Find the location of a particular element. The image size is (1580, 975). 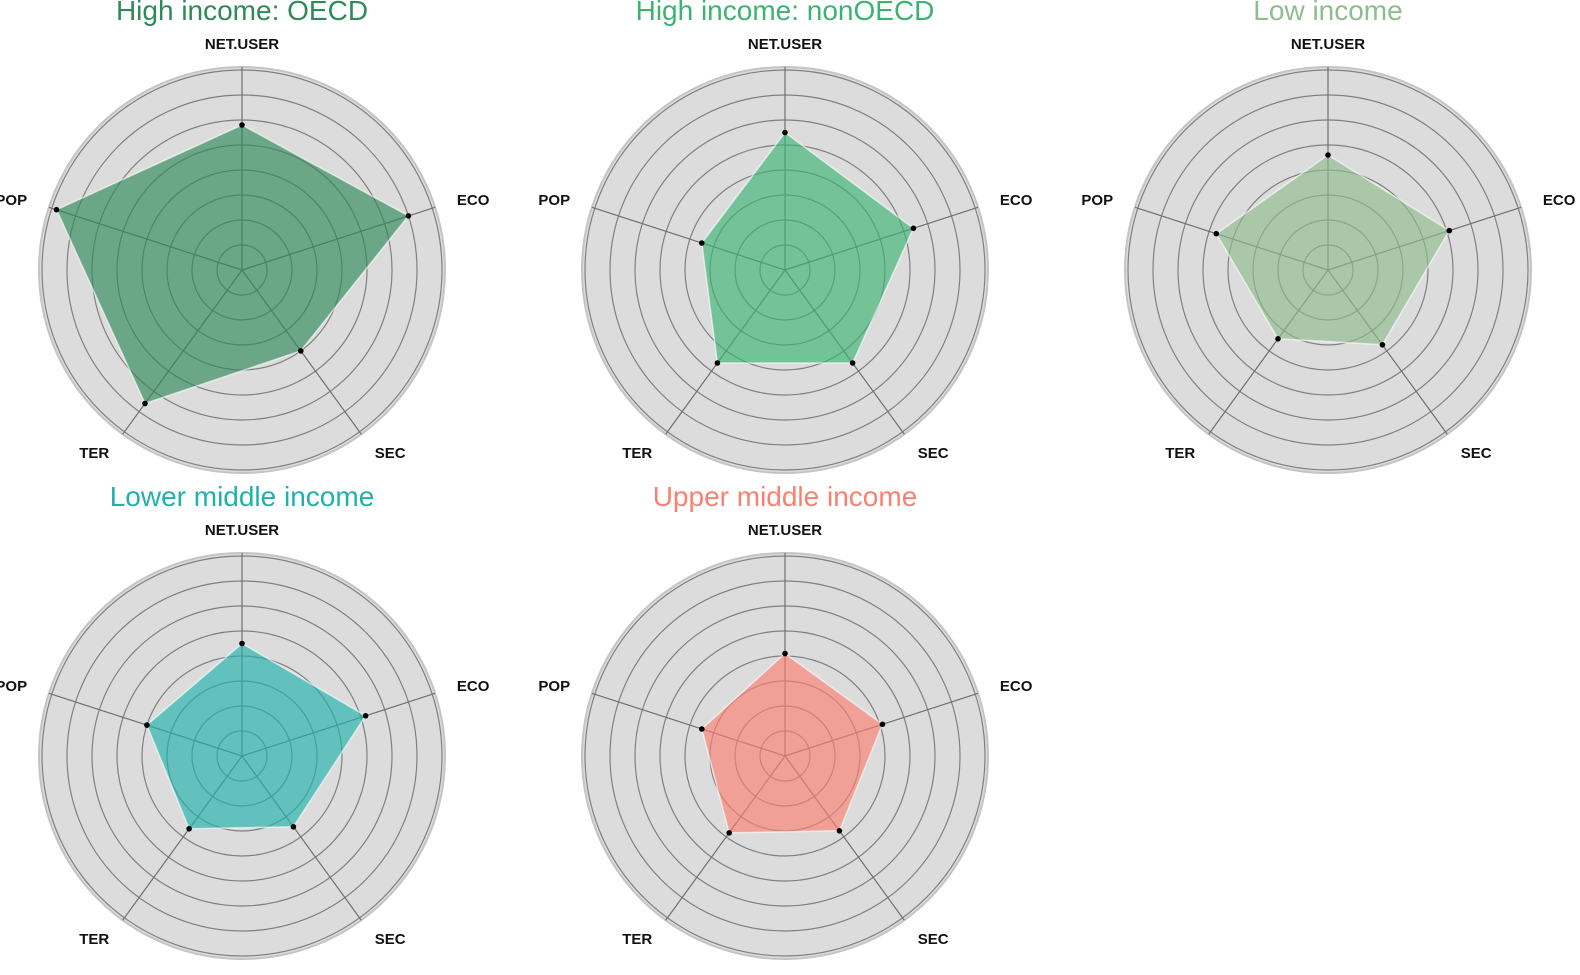

panel-title: Low income is located at coordinates (1327, 13).